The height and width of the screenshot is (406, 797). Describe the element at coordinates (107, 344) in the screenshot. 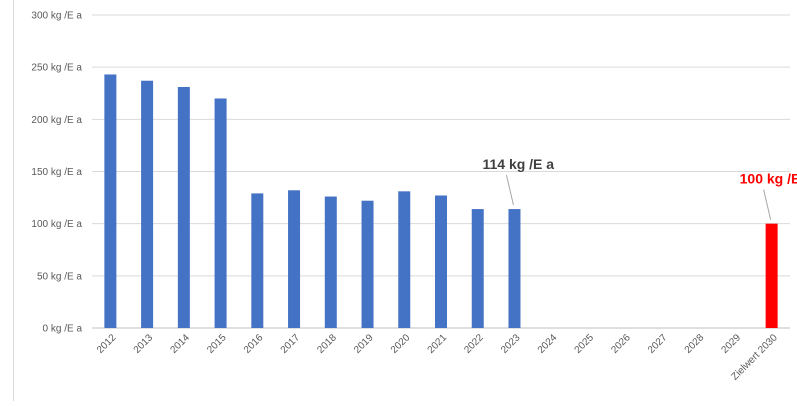

I see `x-tick-label: 2012` at that location.